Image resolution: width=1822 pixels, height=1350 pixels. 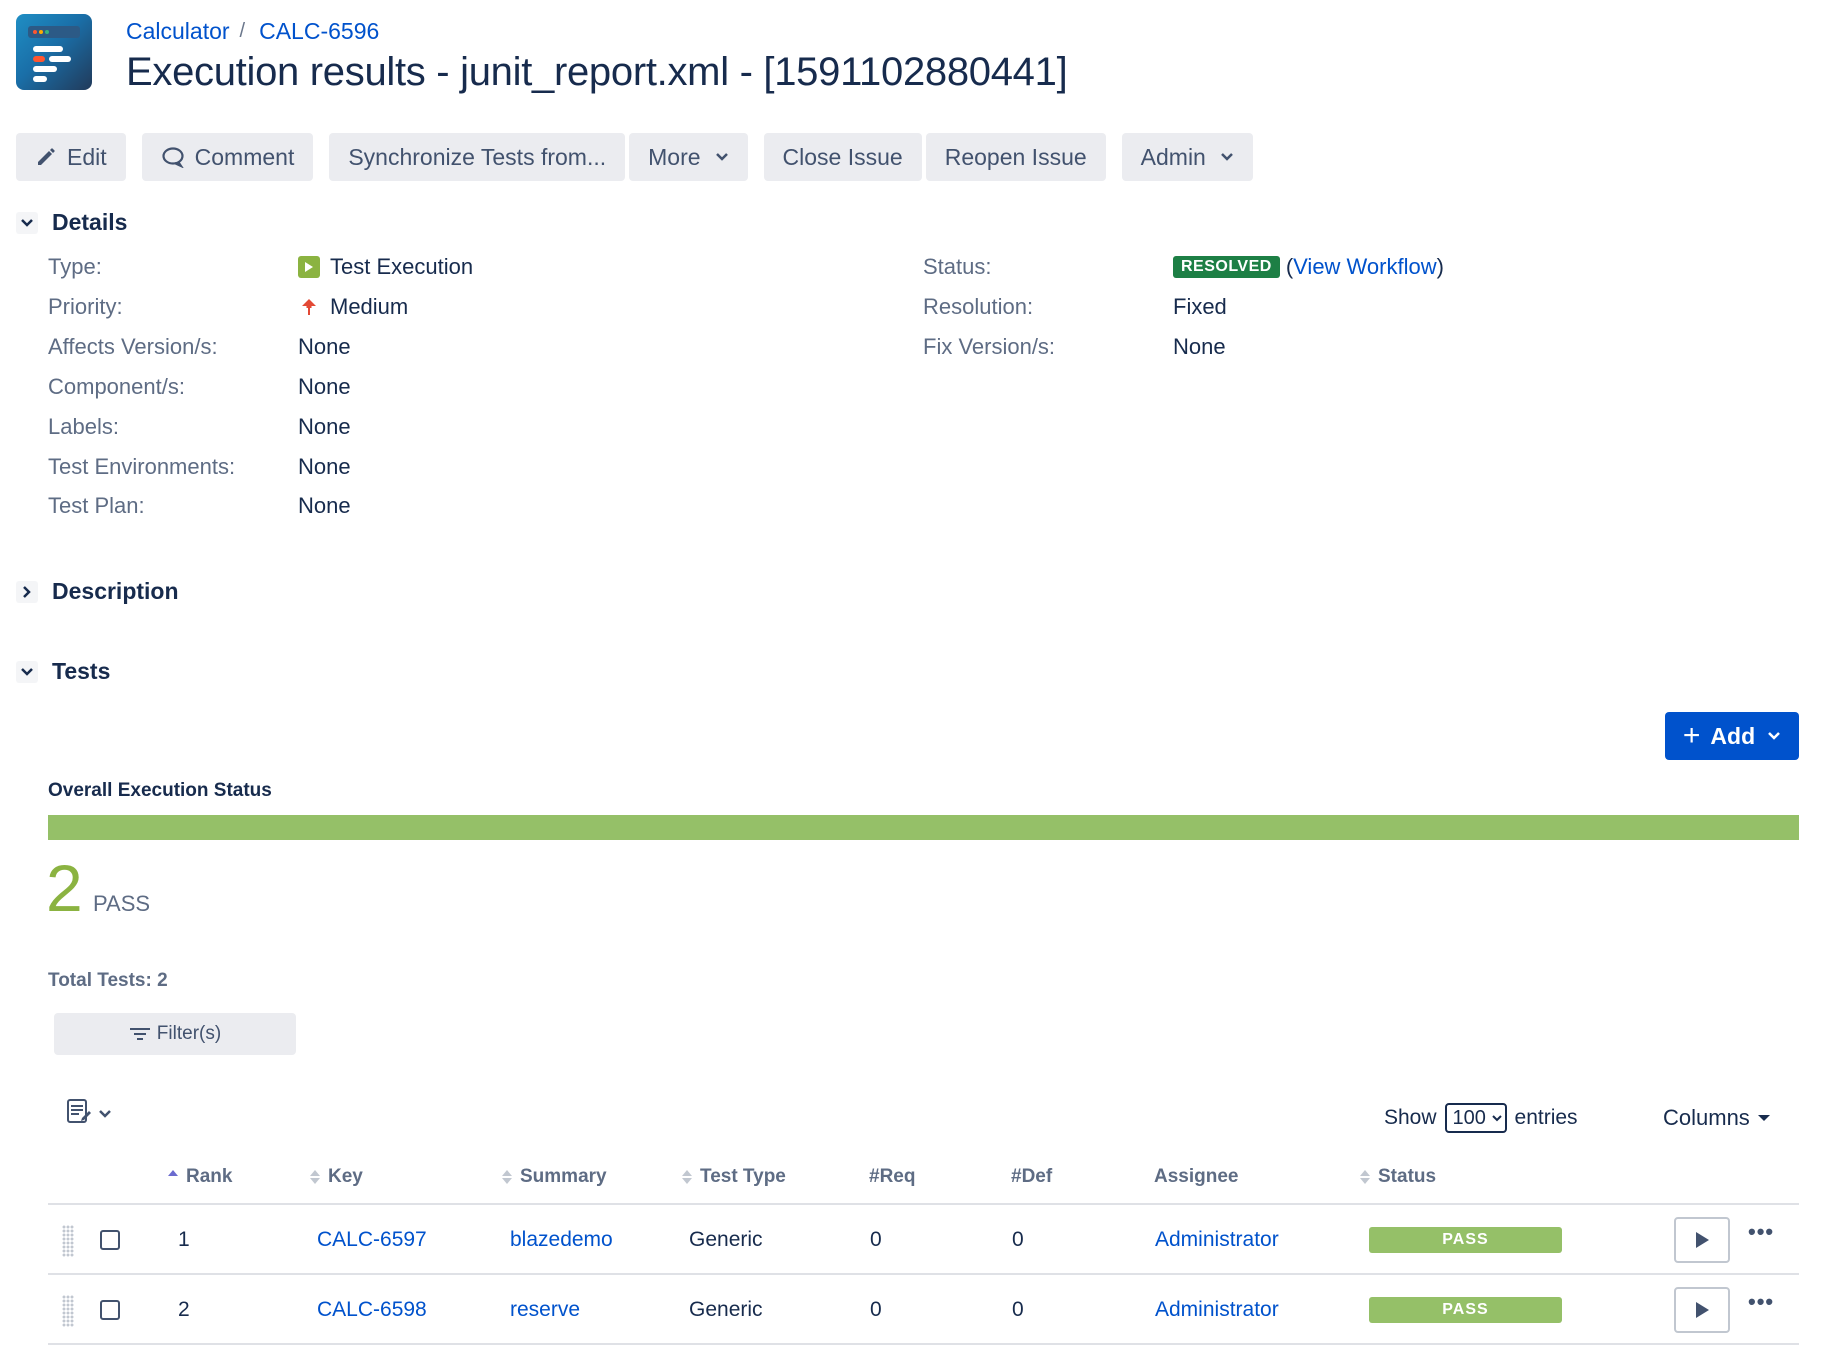 I want to click on add-tests-button: + Add, so click(x=1732, y=736).